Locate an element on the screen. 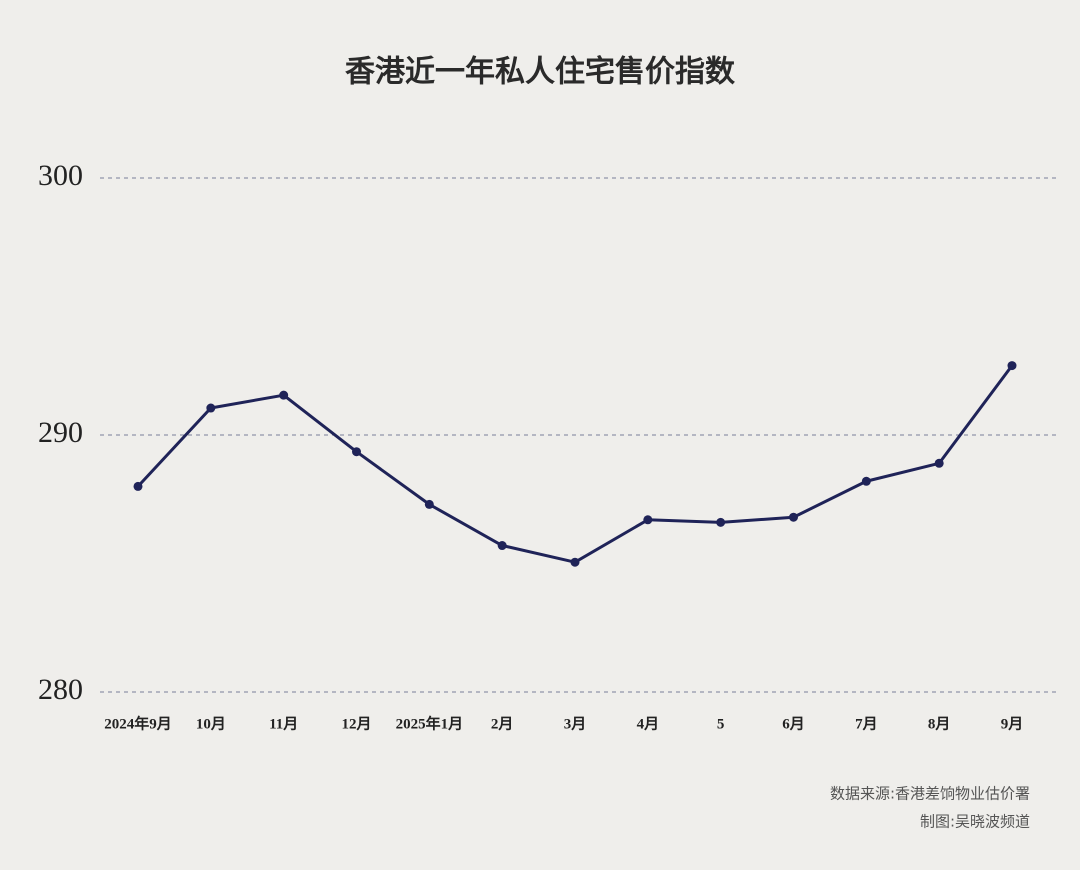 Image resolution: width=1080 pixels, height=870 pixels. credit-note: 制图:吴晓波频道 is located at coordinates (975, 822).